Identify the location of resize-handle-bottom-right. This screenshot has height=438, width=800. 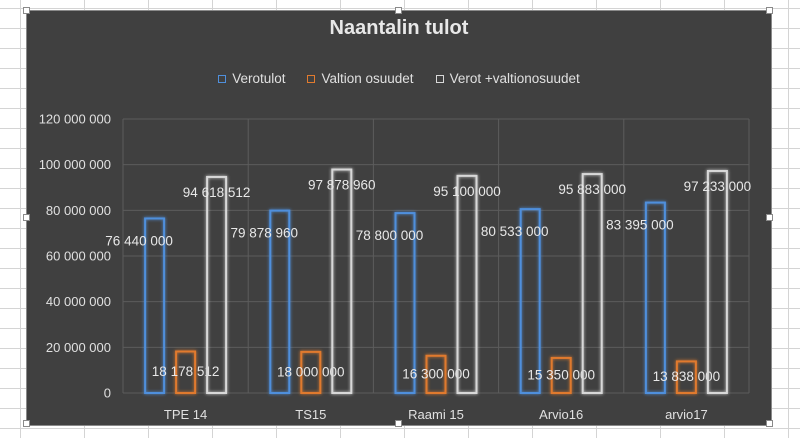
(769, 423).